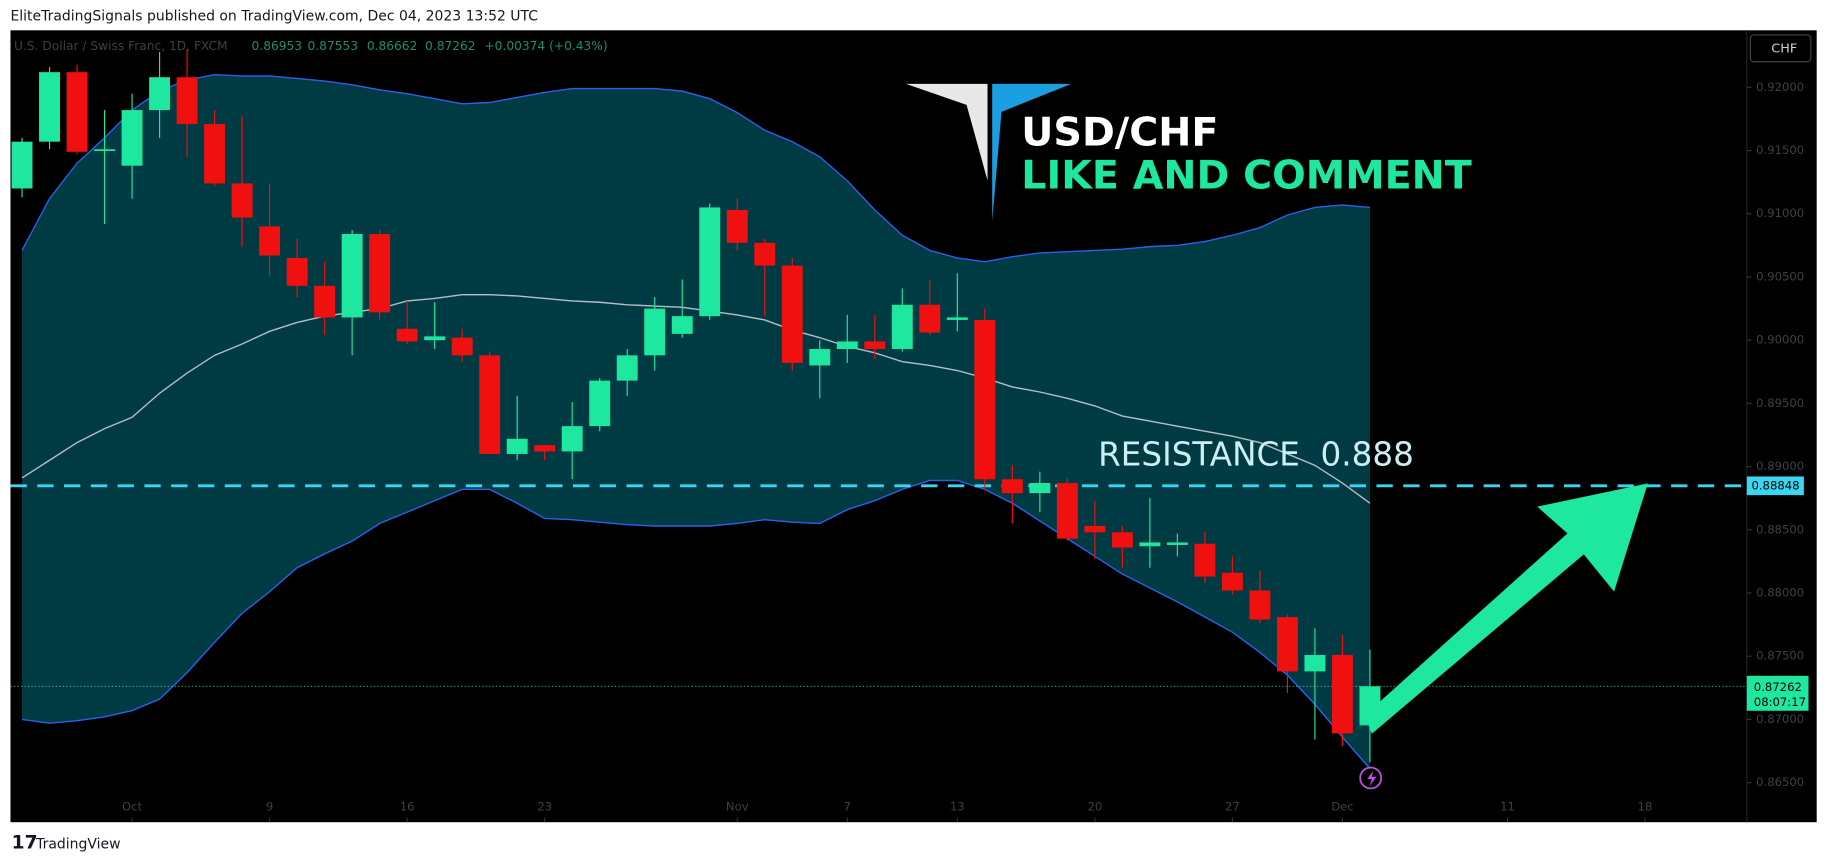  What do you see at coordinates (1780, 276) in the screenshot?
I see `y-tick-label: 0.90500` at bounding box center [1780, 276].